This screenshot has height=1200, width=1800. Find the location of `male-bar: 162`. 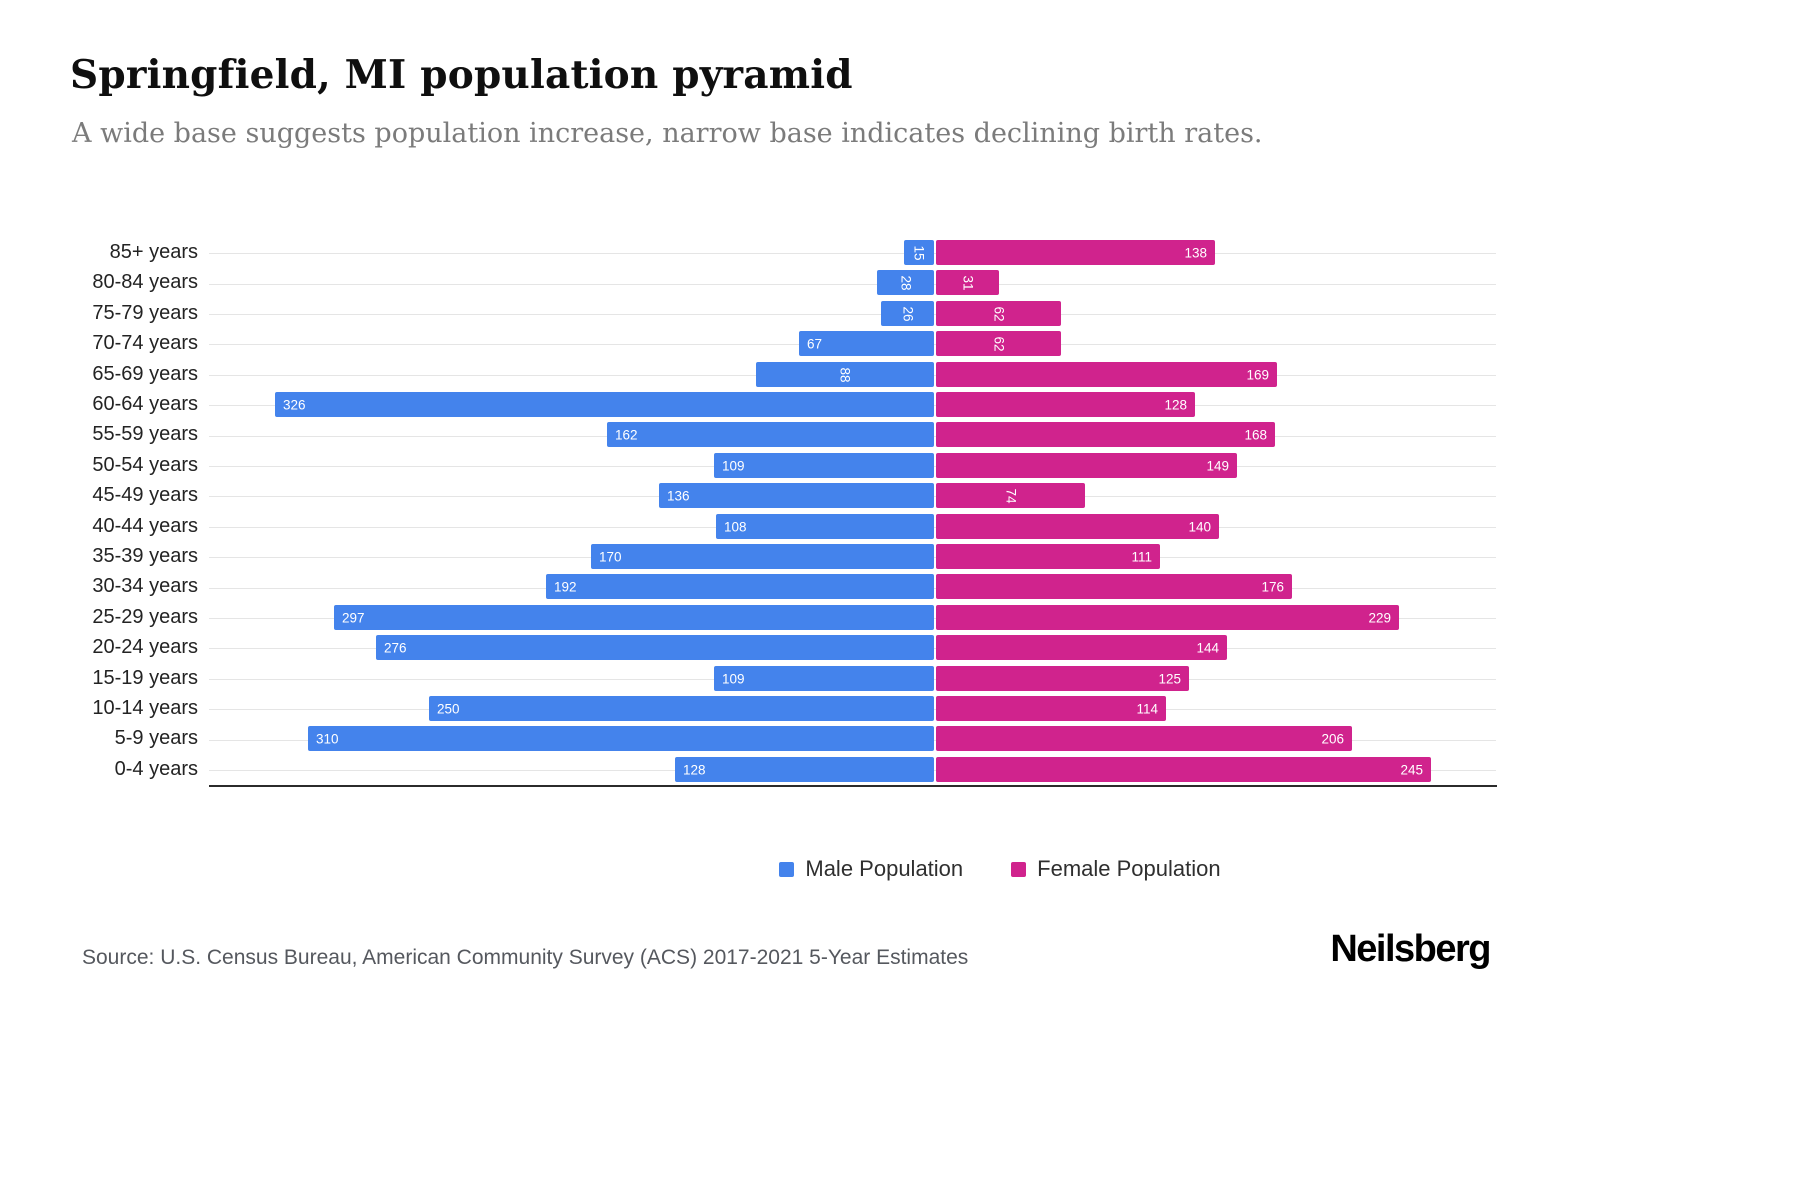

male-bar: 162 is located at coordinates (770, 434).